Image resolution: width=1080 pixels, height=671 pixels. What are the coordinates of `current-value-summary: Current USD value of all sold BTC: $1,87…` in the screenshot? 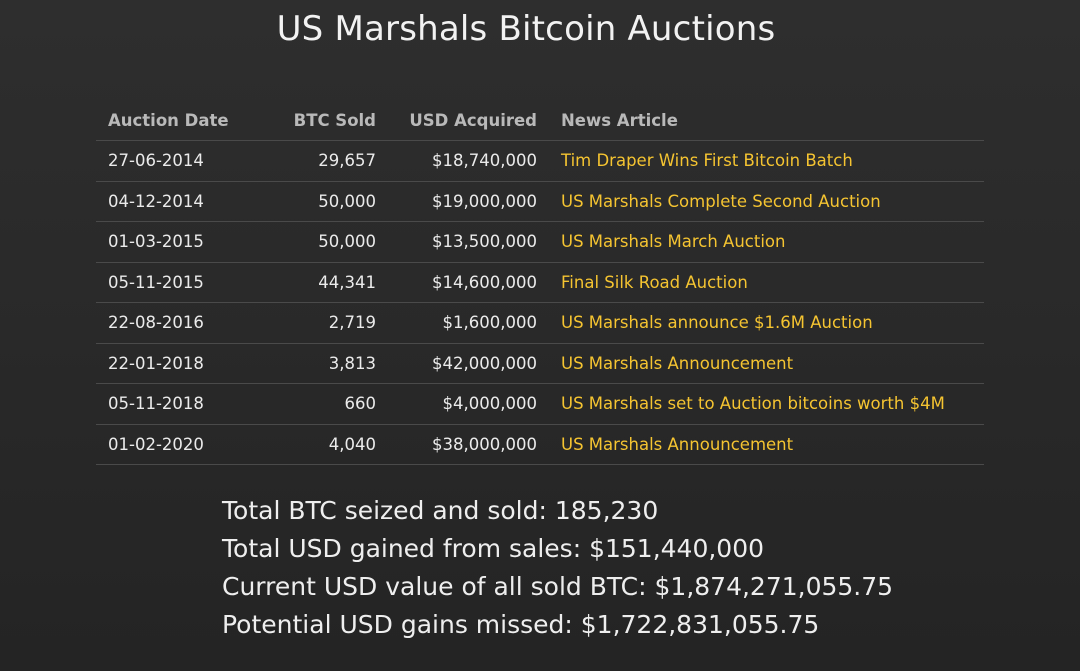 It's located at (558, 586).